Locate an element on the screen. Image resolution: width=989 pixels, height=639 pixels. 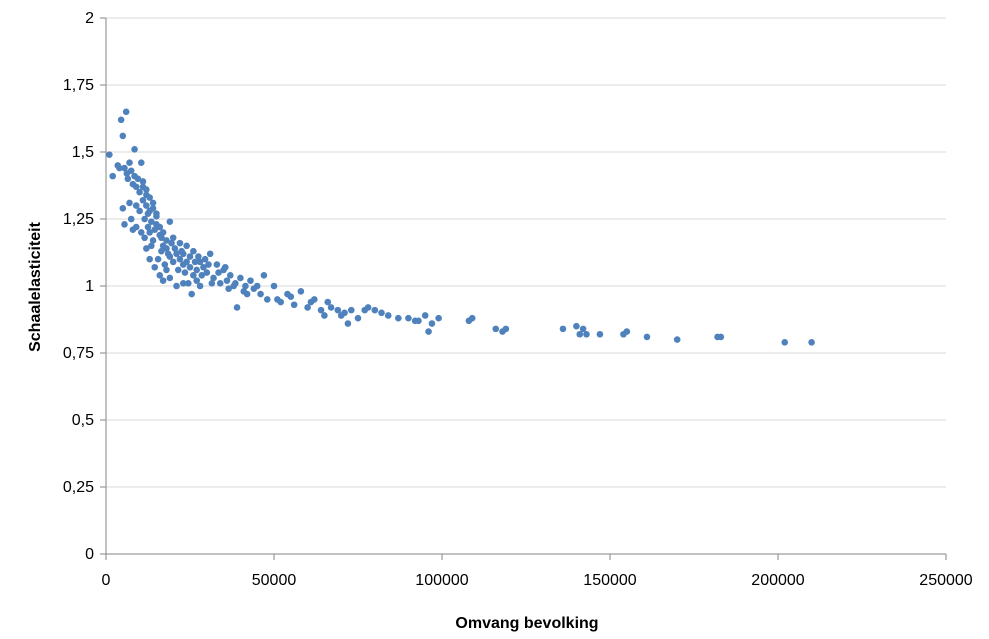
y-axis-title: Schaalelasticiteit is located at coordinates (35, 286).